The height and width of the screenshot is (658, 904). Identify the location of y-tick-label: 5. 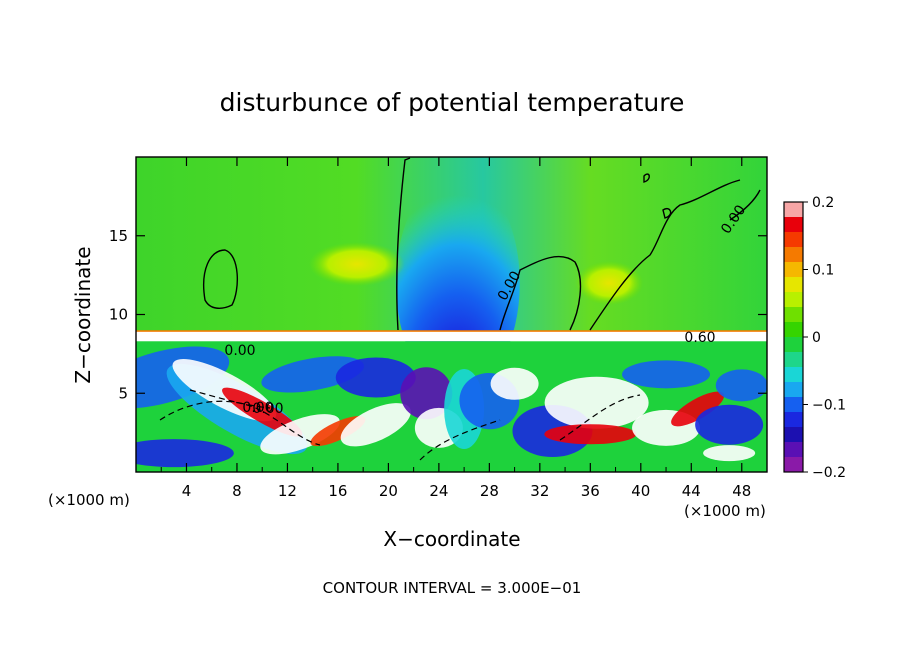
(123, 393).